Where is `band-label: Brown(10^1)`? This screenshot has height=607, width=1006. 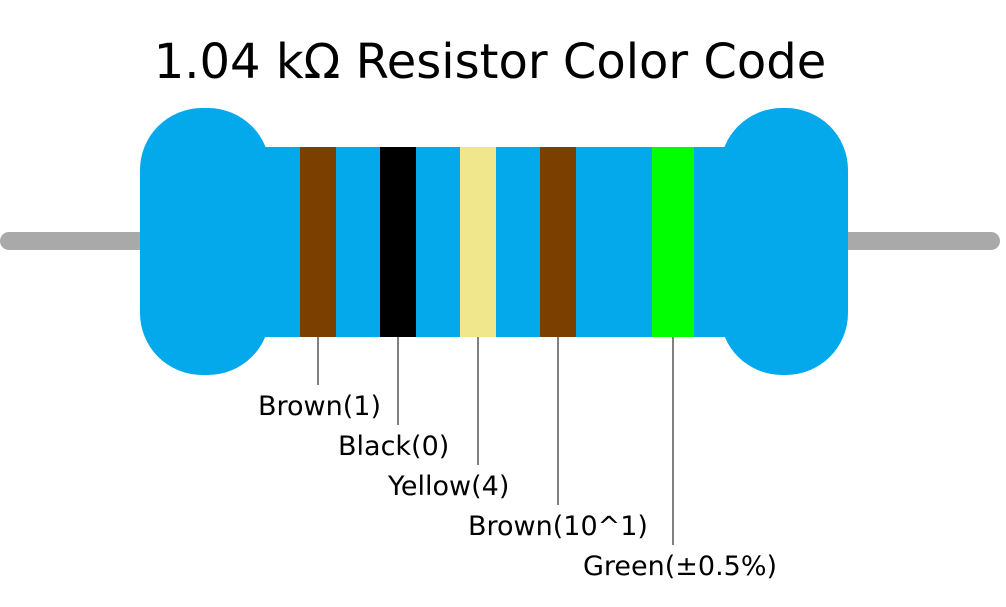 band-label: Brown(10^1) is located at coordinates (558, 526).